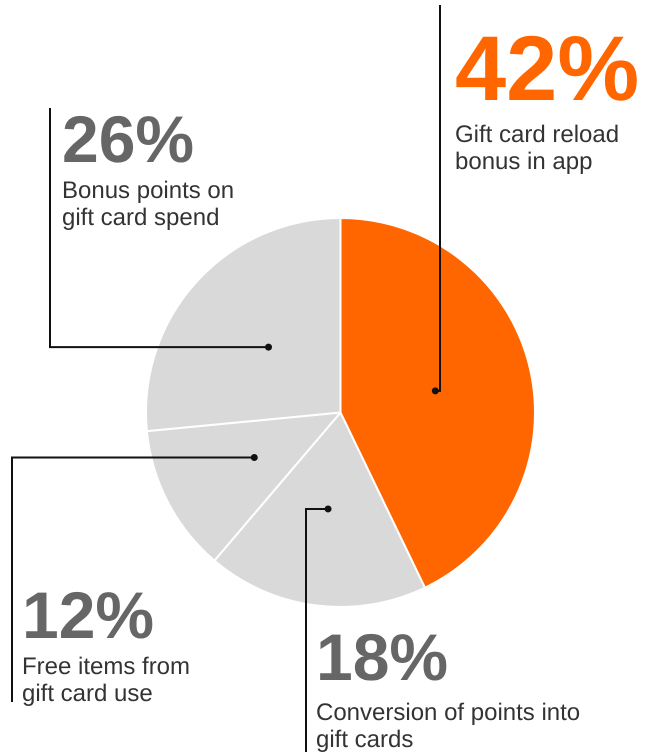 Image resolution: width=661 pixels, height=754 pixels. I want to click on data-label: 42%, so click(547, 69).